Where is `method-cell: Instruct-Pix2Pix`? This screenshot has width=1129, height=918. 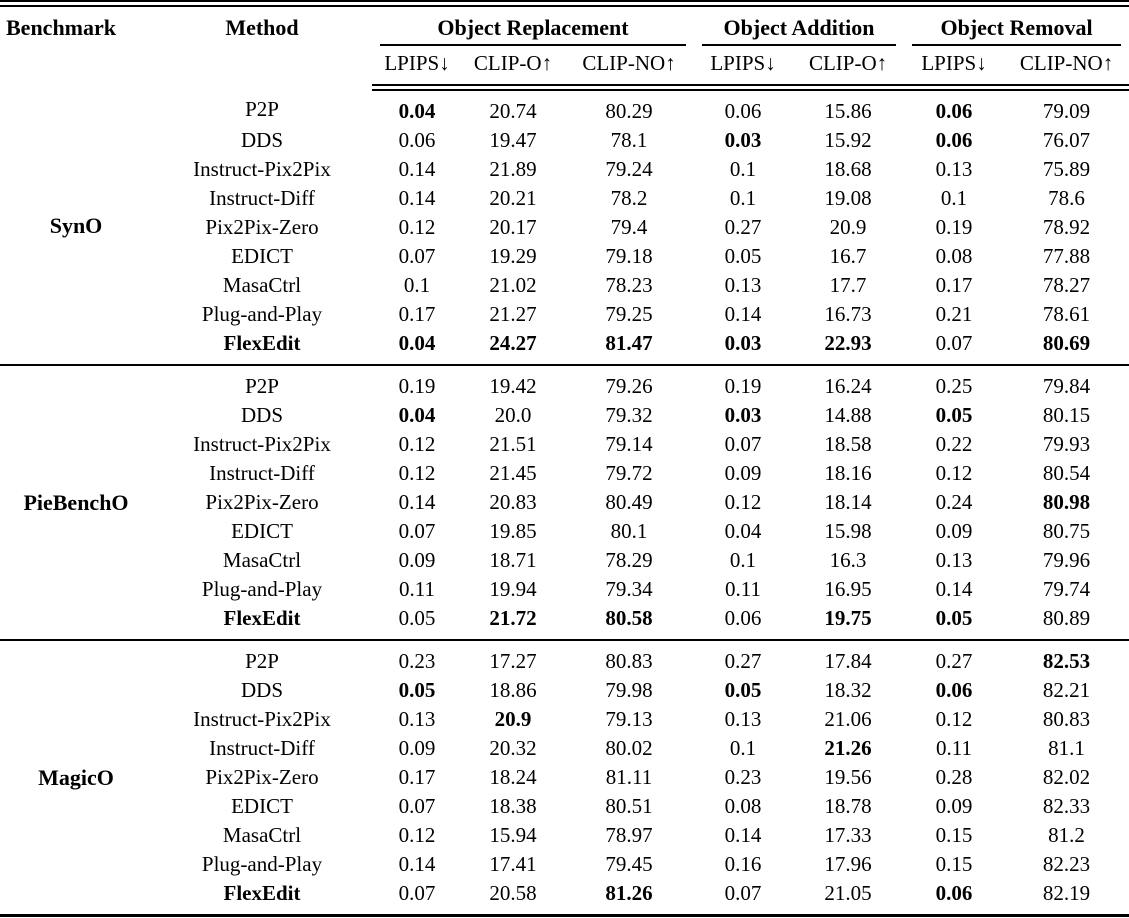
method-cell: Instruct-Pix2Pix is located at coordinates (262, 169).